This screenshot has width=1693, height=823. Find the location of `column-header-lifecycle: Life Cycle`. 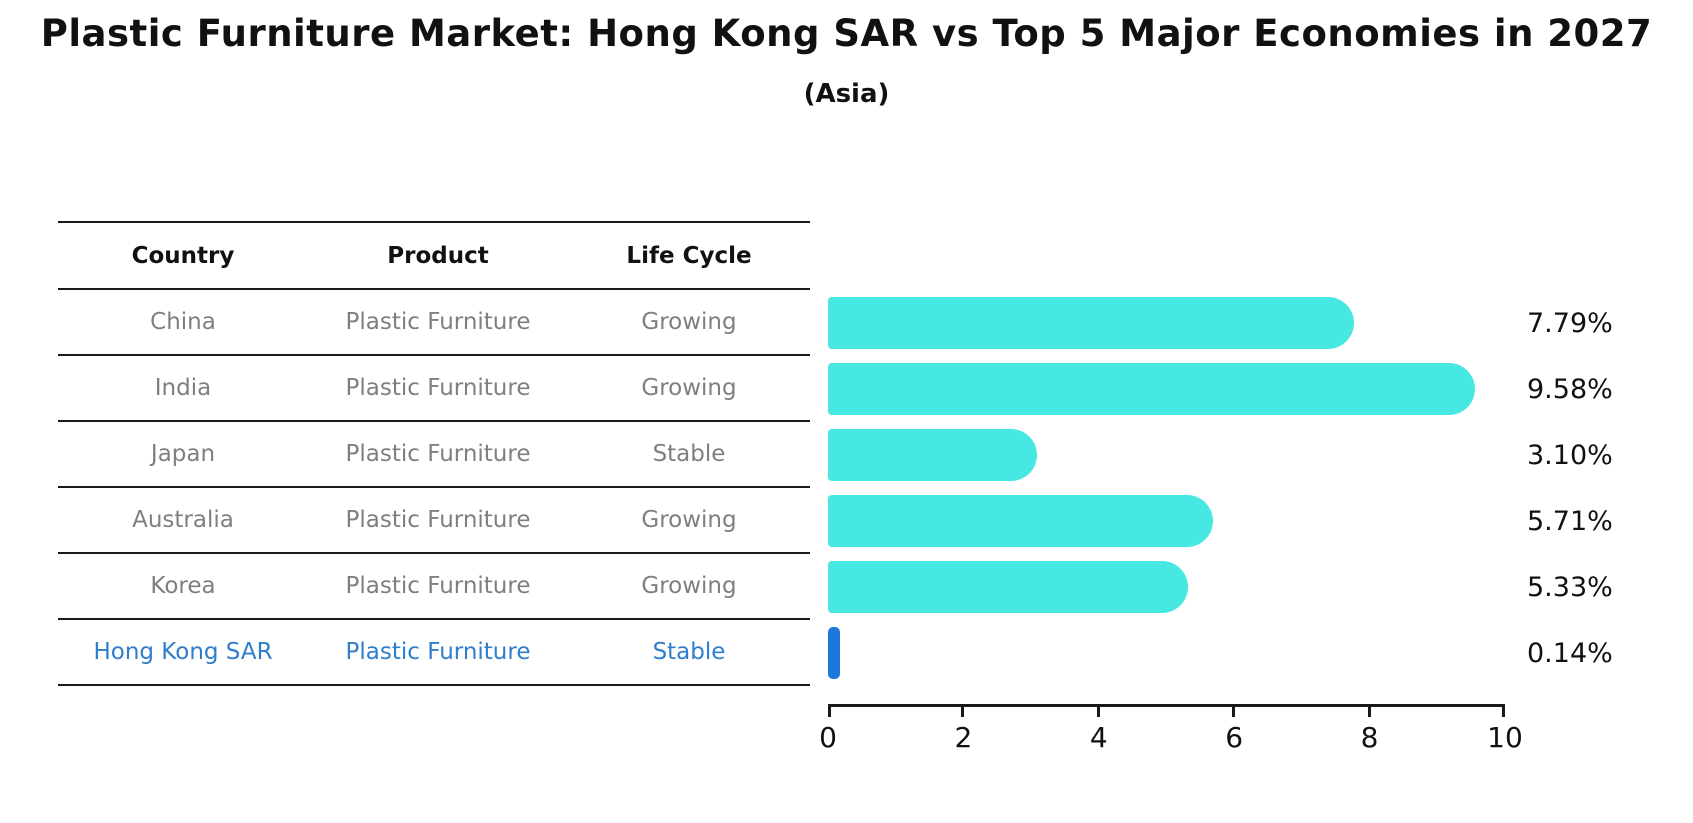

column-header-lifecycle: Life Cycle is located at coordinates (689, 255).